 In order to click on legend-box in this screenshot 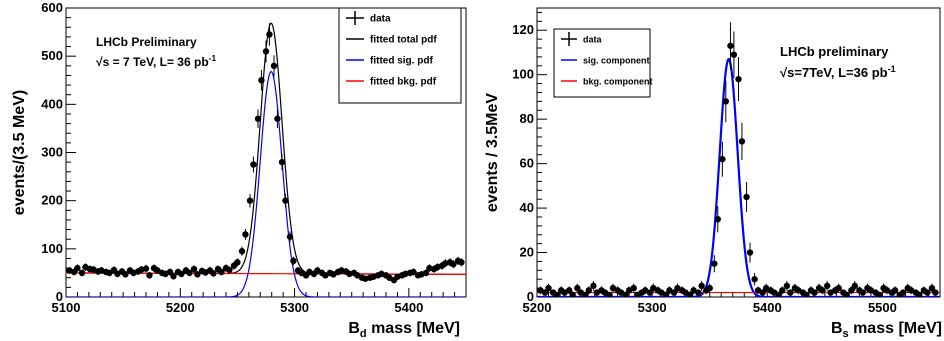, I will do `click(400, 55)`.